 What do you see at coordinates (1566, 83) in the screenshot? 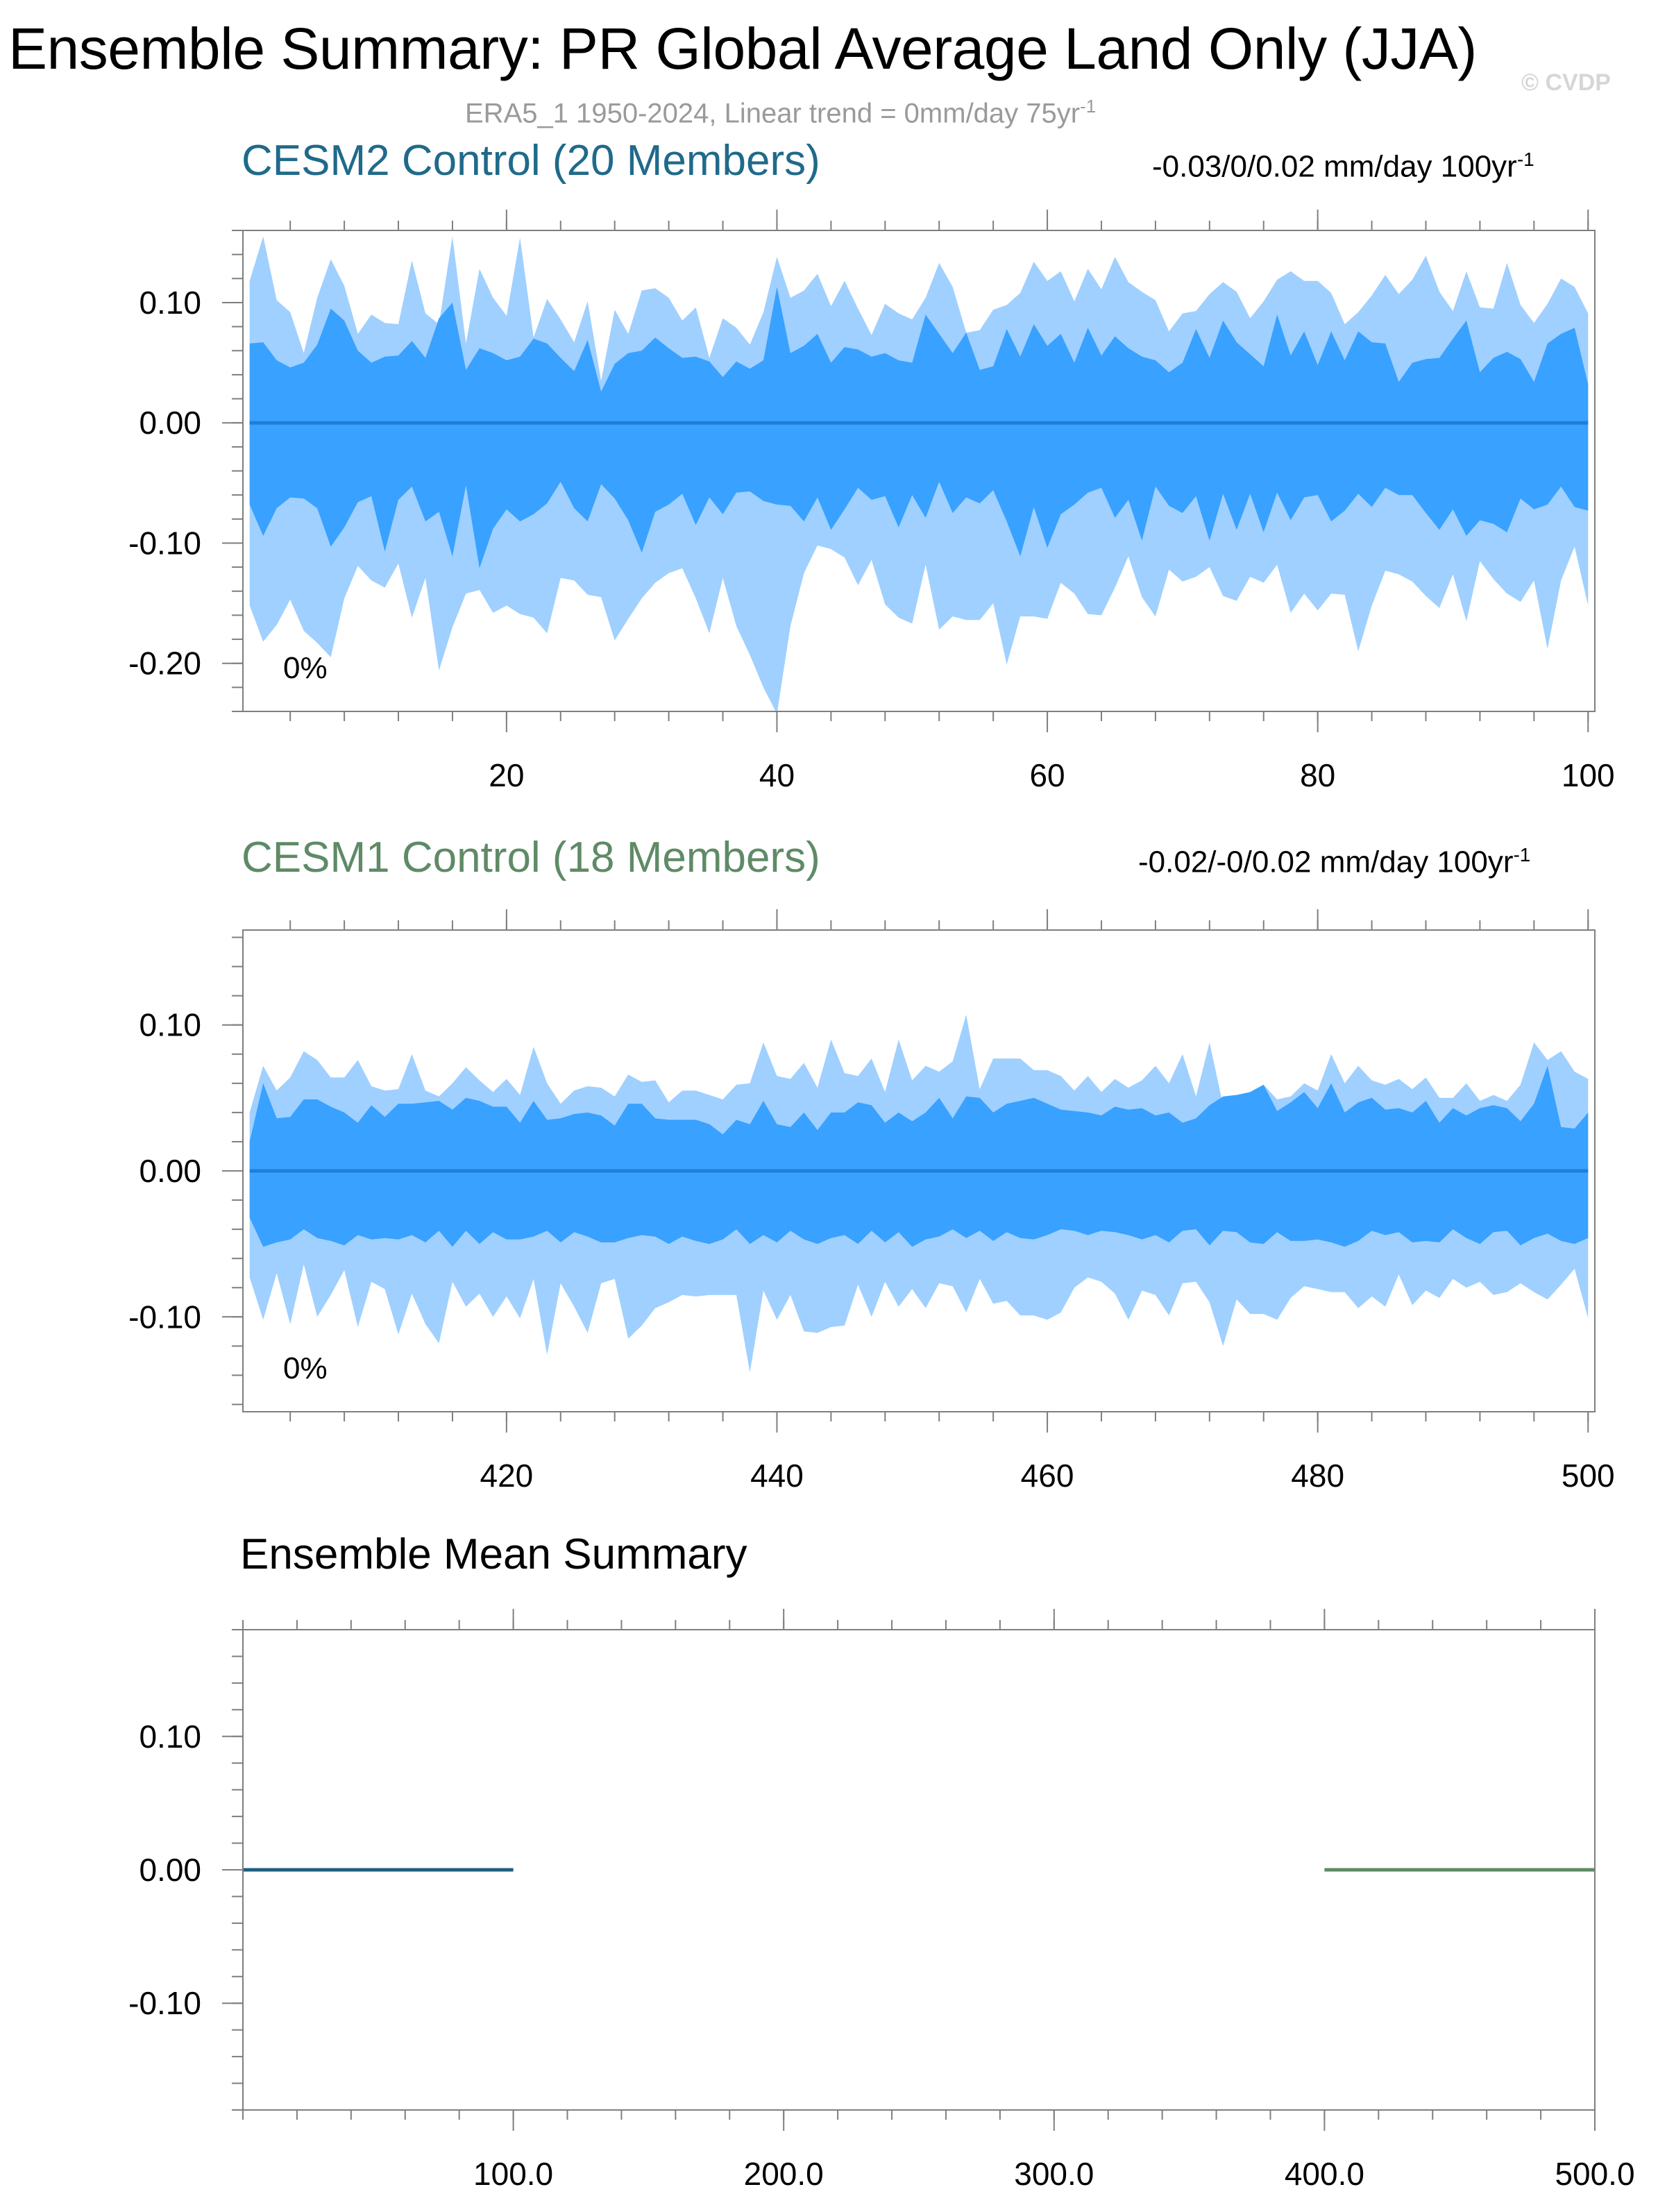
I see `watermark: © CVDP` at bounding box center [1566, 83].